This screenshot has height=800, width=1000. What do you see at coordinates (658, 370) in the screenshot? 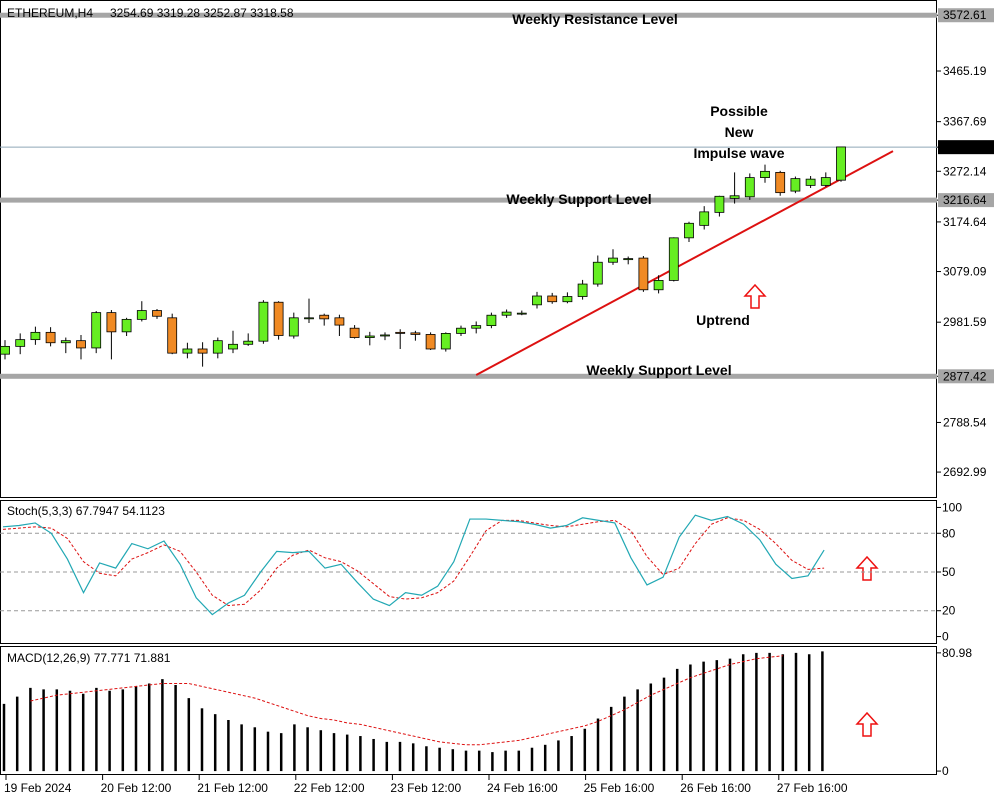
I see `support-level-label-lower: Weekly Support Level` at bounding box center [658, 370].